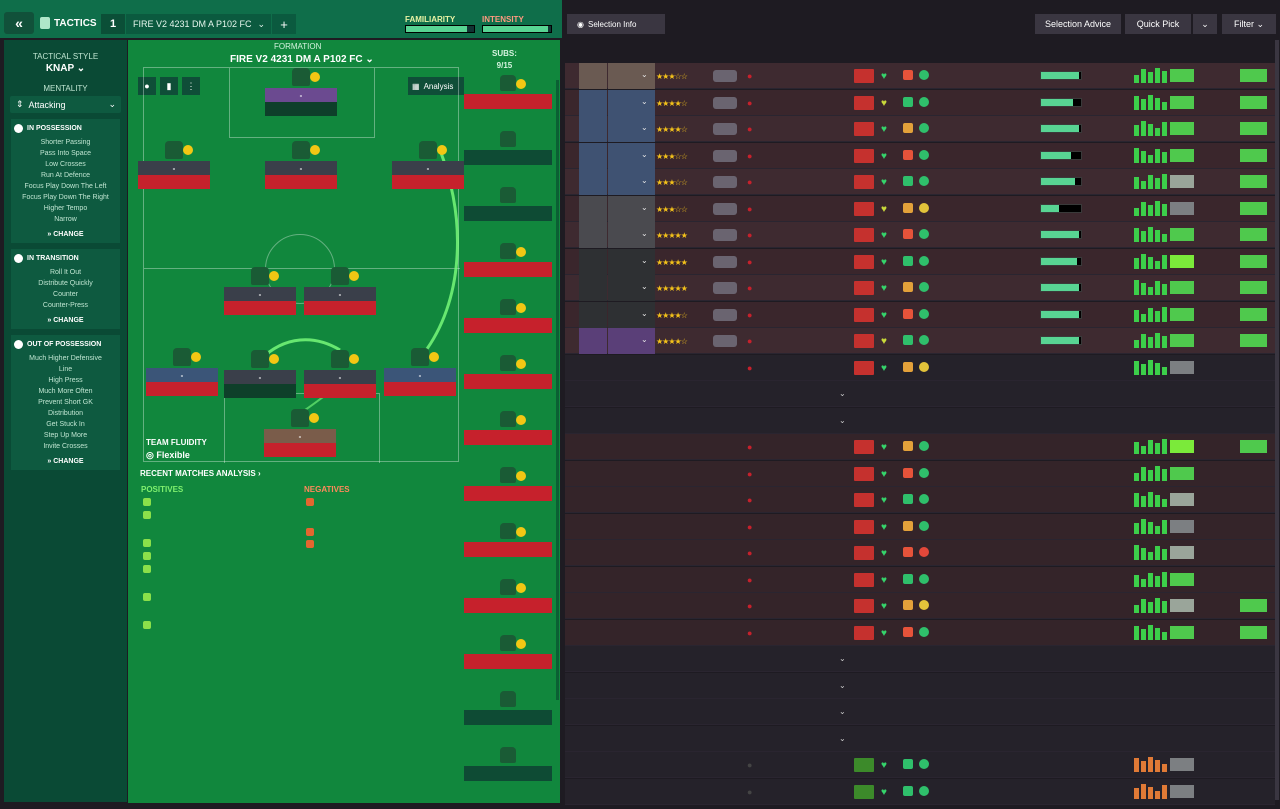 The height and width of the screenshot is (809, 1280). I want to click on change-in-possession-button: » CHANGE, so click(65, 234).